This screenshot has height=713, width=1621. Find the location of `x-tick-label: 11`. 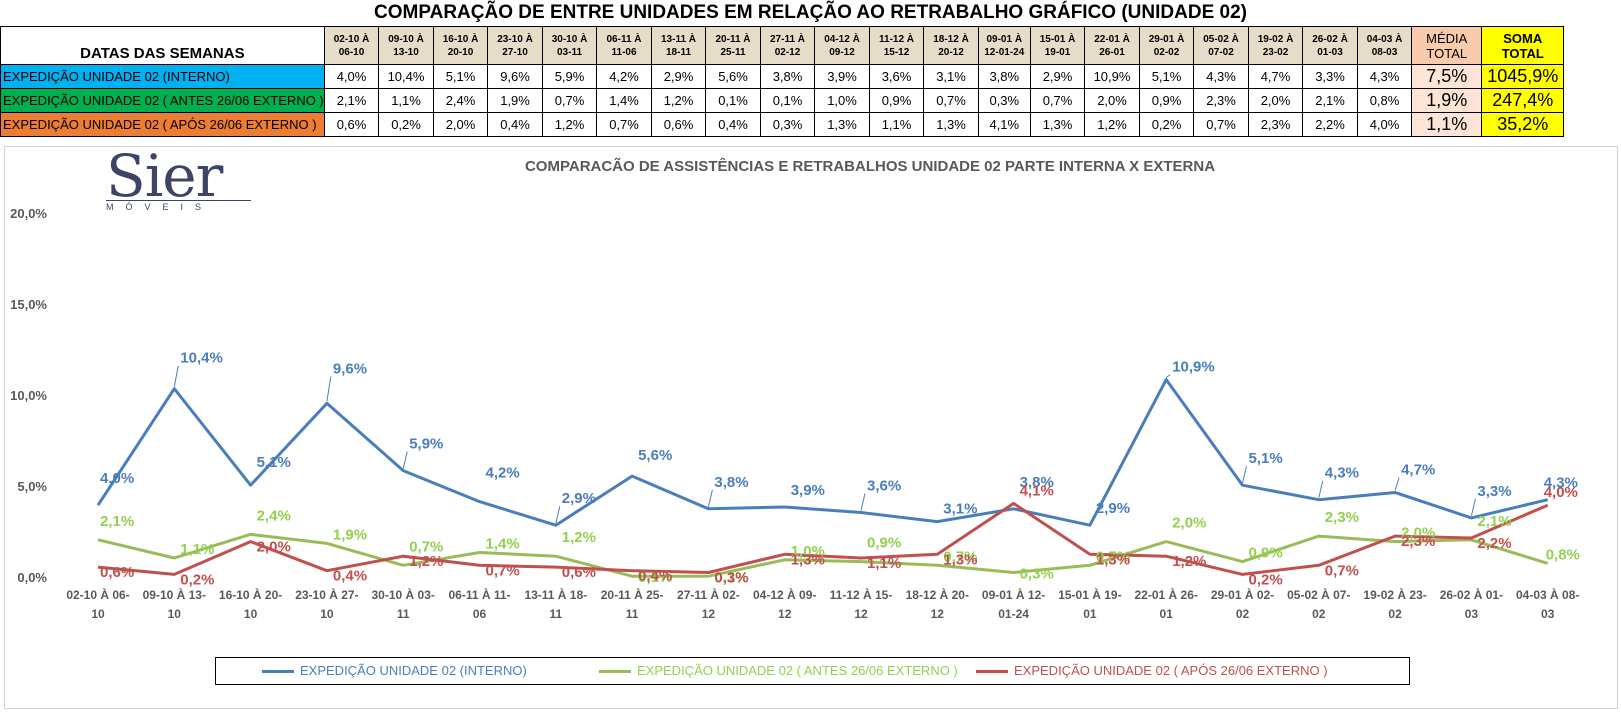

x-tick-label: 11 is located at coordinates (632, 614).